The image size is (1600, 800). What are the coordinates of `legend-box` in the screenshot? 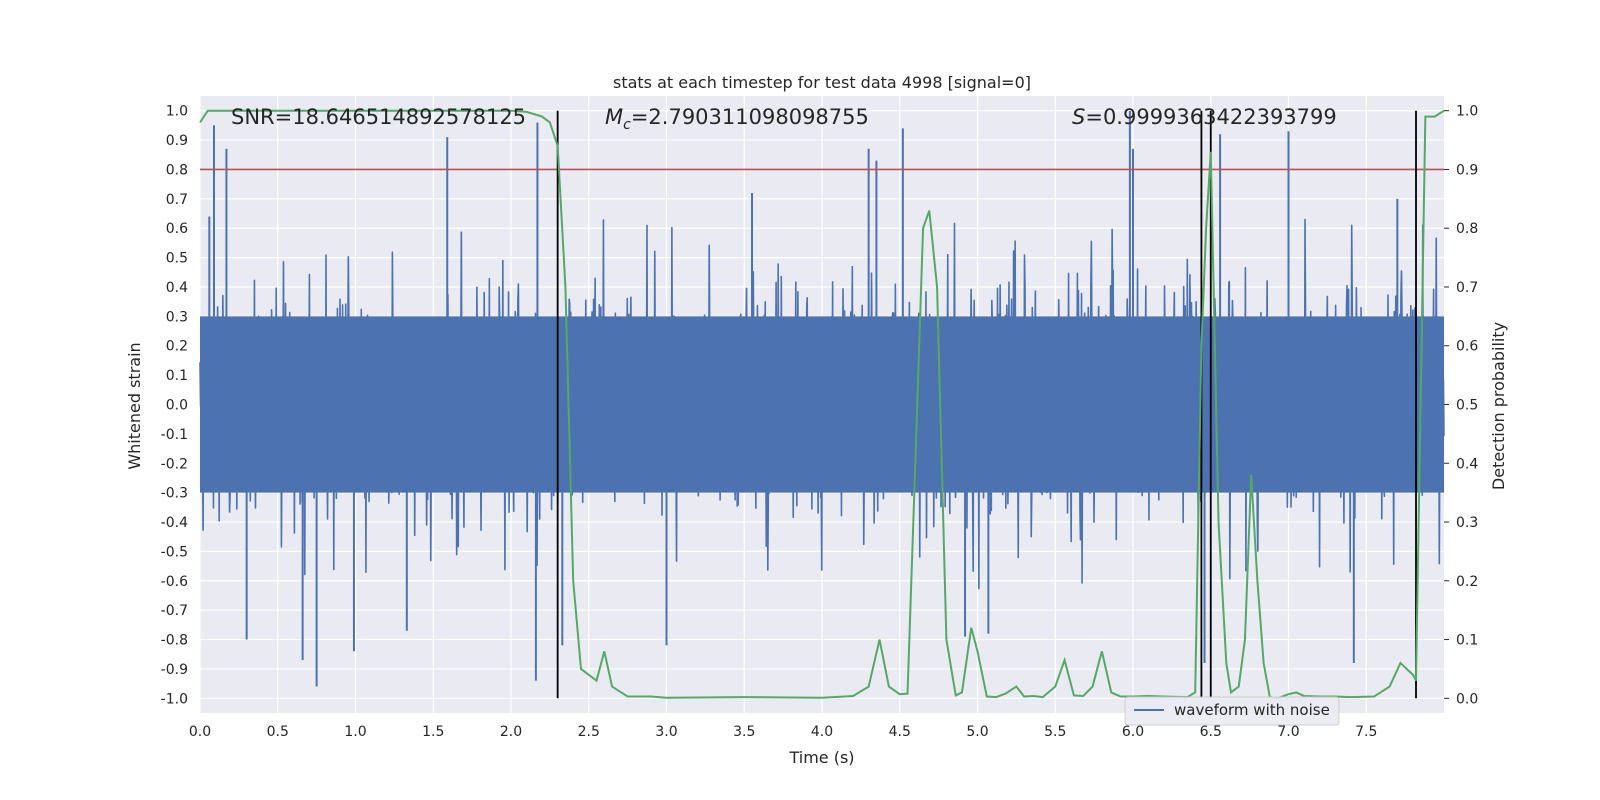 It's located at (1232, 711).